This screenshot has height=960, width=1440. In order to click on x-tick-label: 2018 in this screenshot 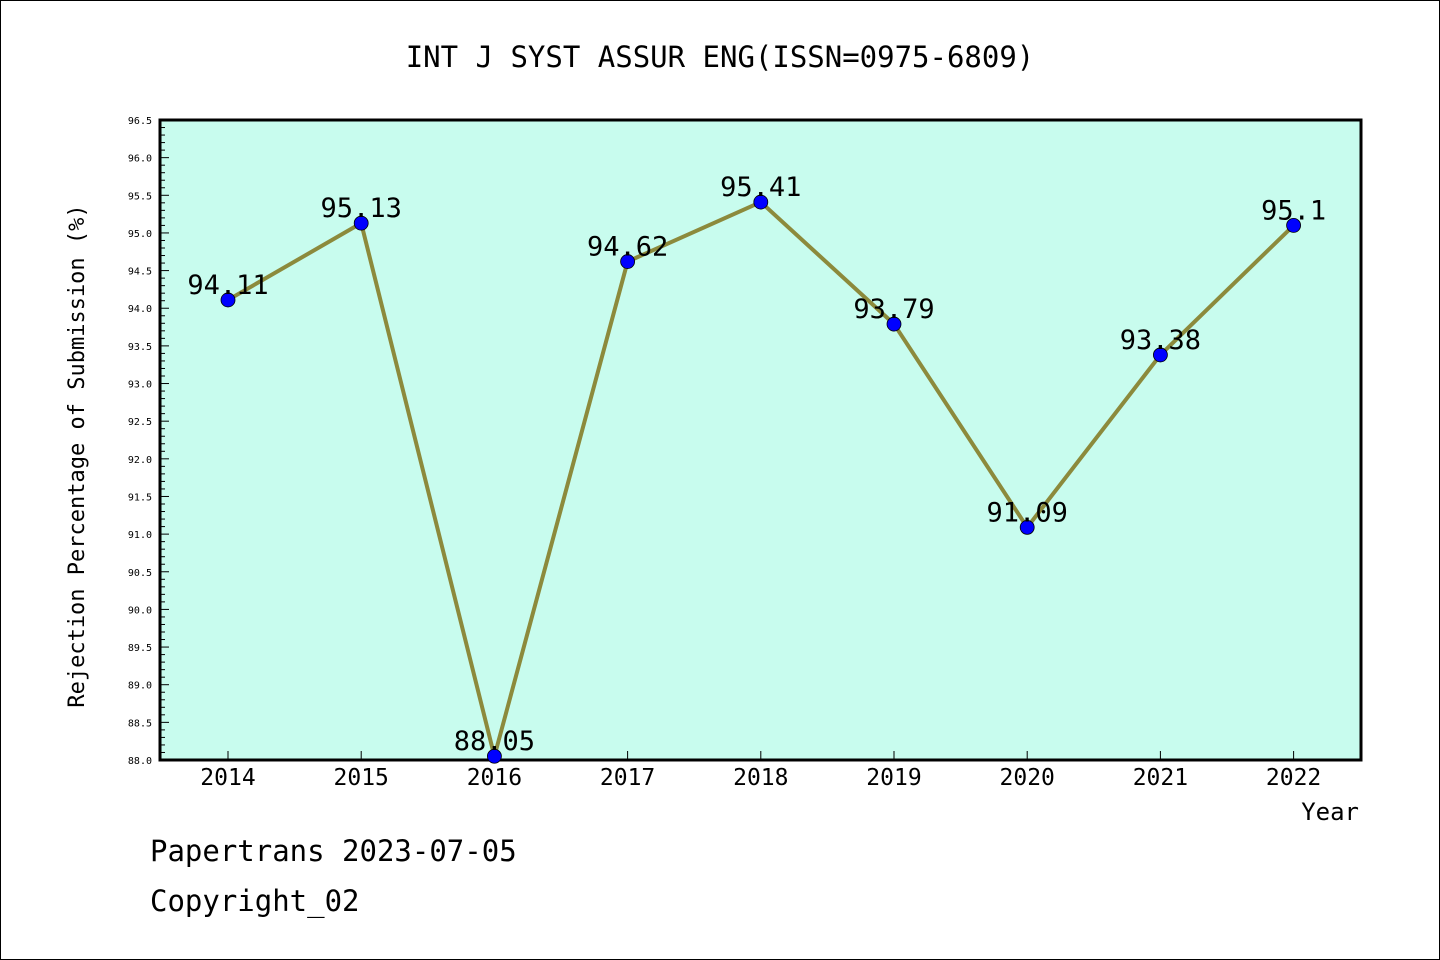, I will do `click(760, 778)`.